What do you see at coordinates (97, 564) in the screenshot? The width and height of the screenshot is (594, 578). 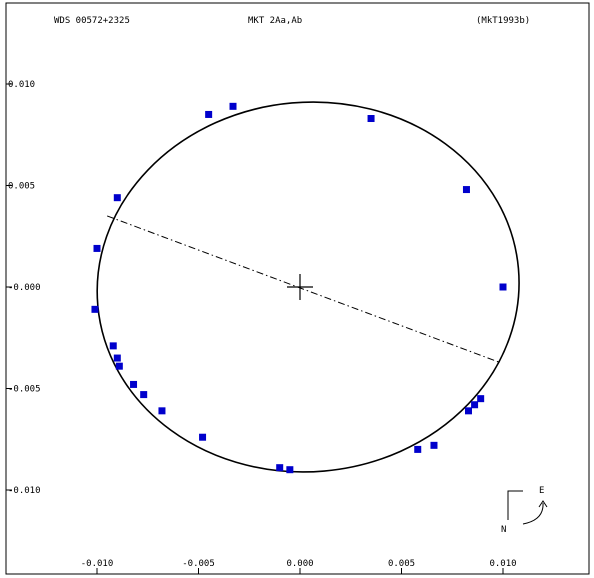 I see `x-tick-label: -0.010` at bounding box center [97, 564].